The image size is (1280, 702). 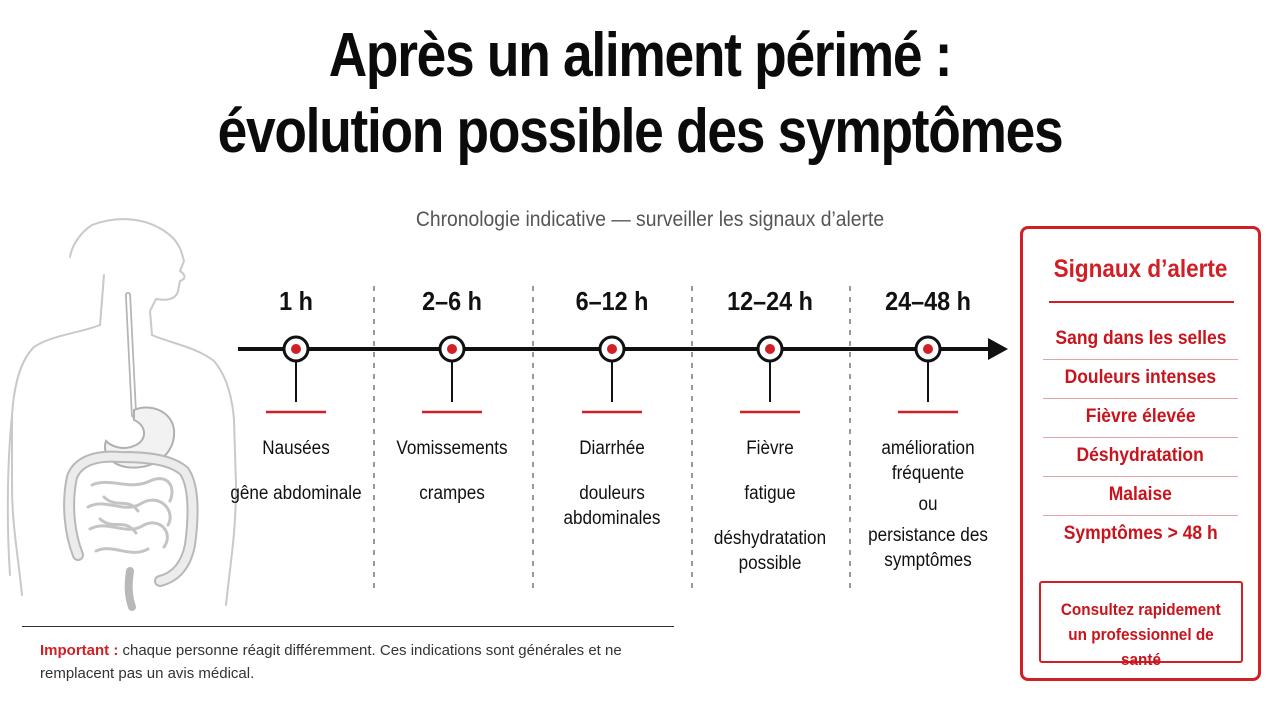 I want to click on alert-signals-divider, so click(x=1141, y=302).